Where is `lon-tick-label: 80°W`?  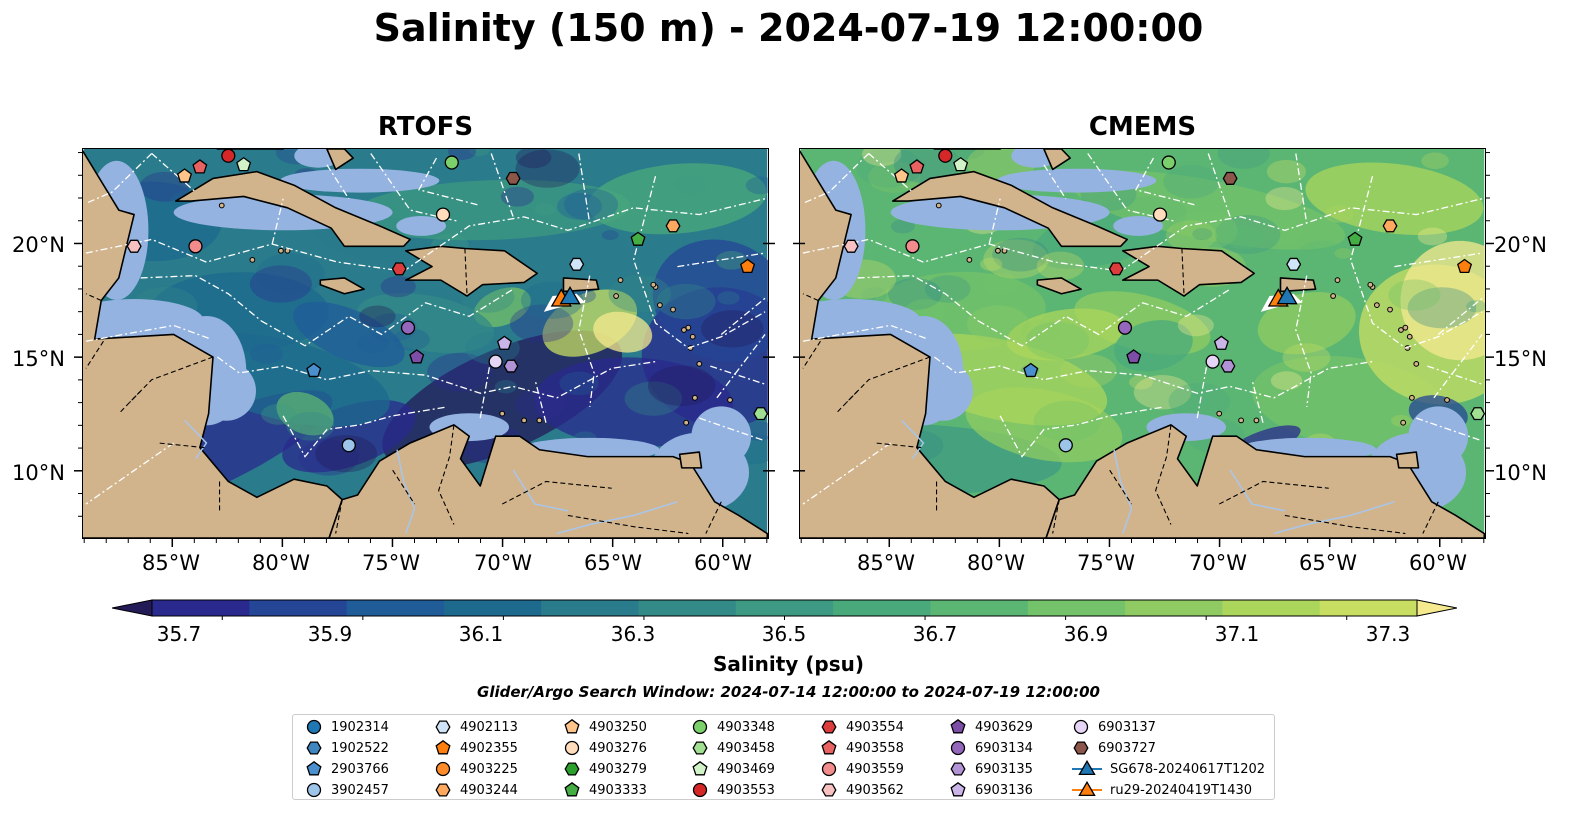 lon-tick-label: 80°W is located at coordinates (281, 563).